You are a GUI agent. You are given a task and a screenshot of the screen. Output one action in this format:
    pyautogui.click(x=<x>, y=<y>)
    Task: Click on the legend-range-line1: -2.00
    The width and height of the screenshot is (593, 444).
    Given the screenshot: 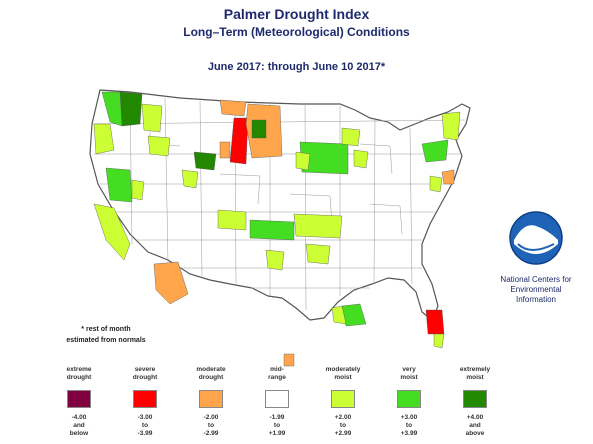 What is the action you would take?
    pyautogui.click(x=211, y=417)
    